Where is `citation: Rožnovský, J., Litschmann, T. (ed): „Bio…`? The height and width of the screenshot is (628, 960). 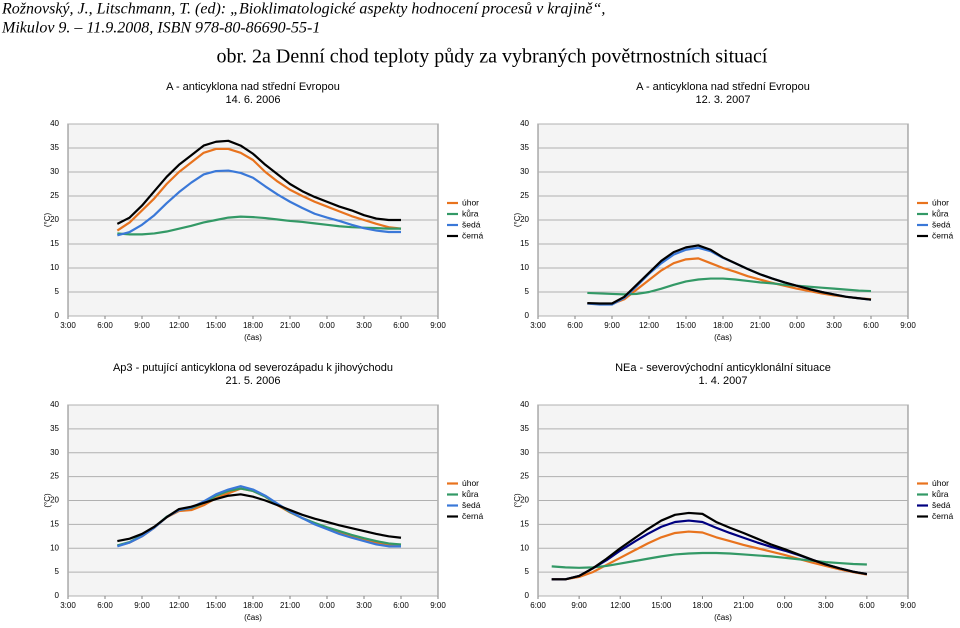 citation: Rožnovský, J., Litschmann, T. (ed): „Bio… is located at coordinates (303, 9).